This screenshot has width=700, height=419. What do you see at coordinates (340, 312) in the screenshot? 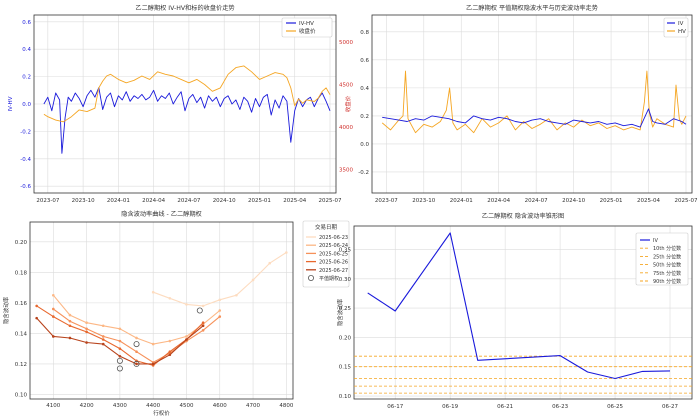
I see `y-axis-label: 隐含波动率` at bounding box center [340, 312].